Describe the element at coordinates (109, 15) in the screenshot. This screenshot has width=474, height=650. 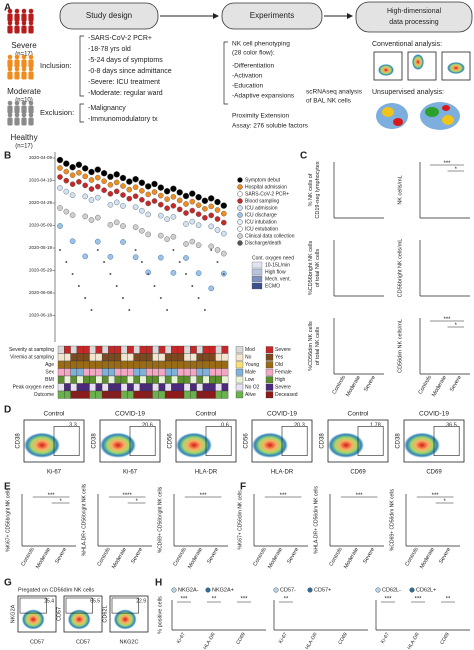
I see `label: Study design` at that location.